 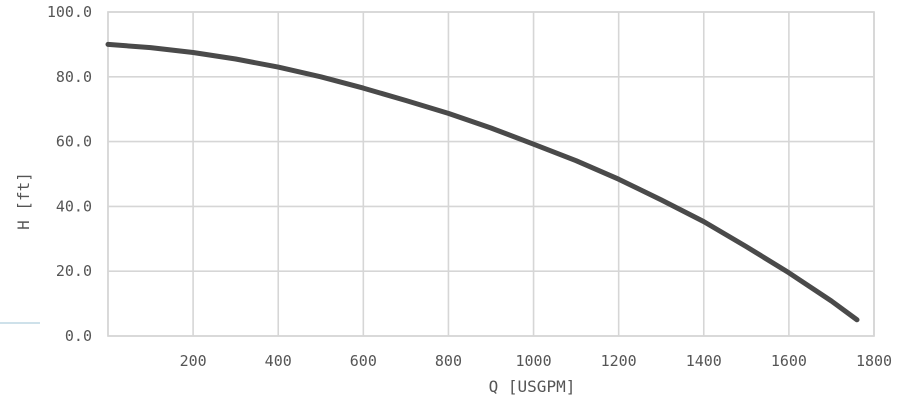 I want to click on x-tick-label: 800, so click(x=448, y=361).